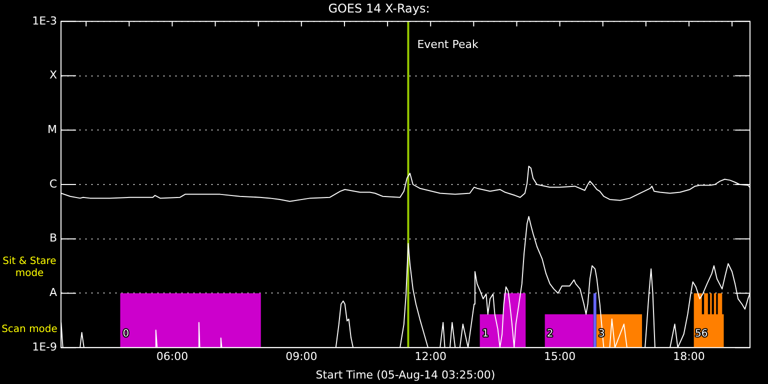 This screenshot has width=768, height=384. I want to click on y-tick-label: 1E-9, so click(44, 347).